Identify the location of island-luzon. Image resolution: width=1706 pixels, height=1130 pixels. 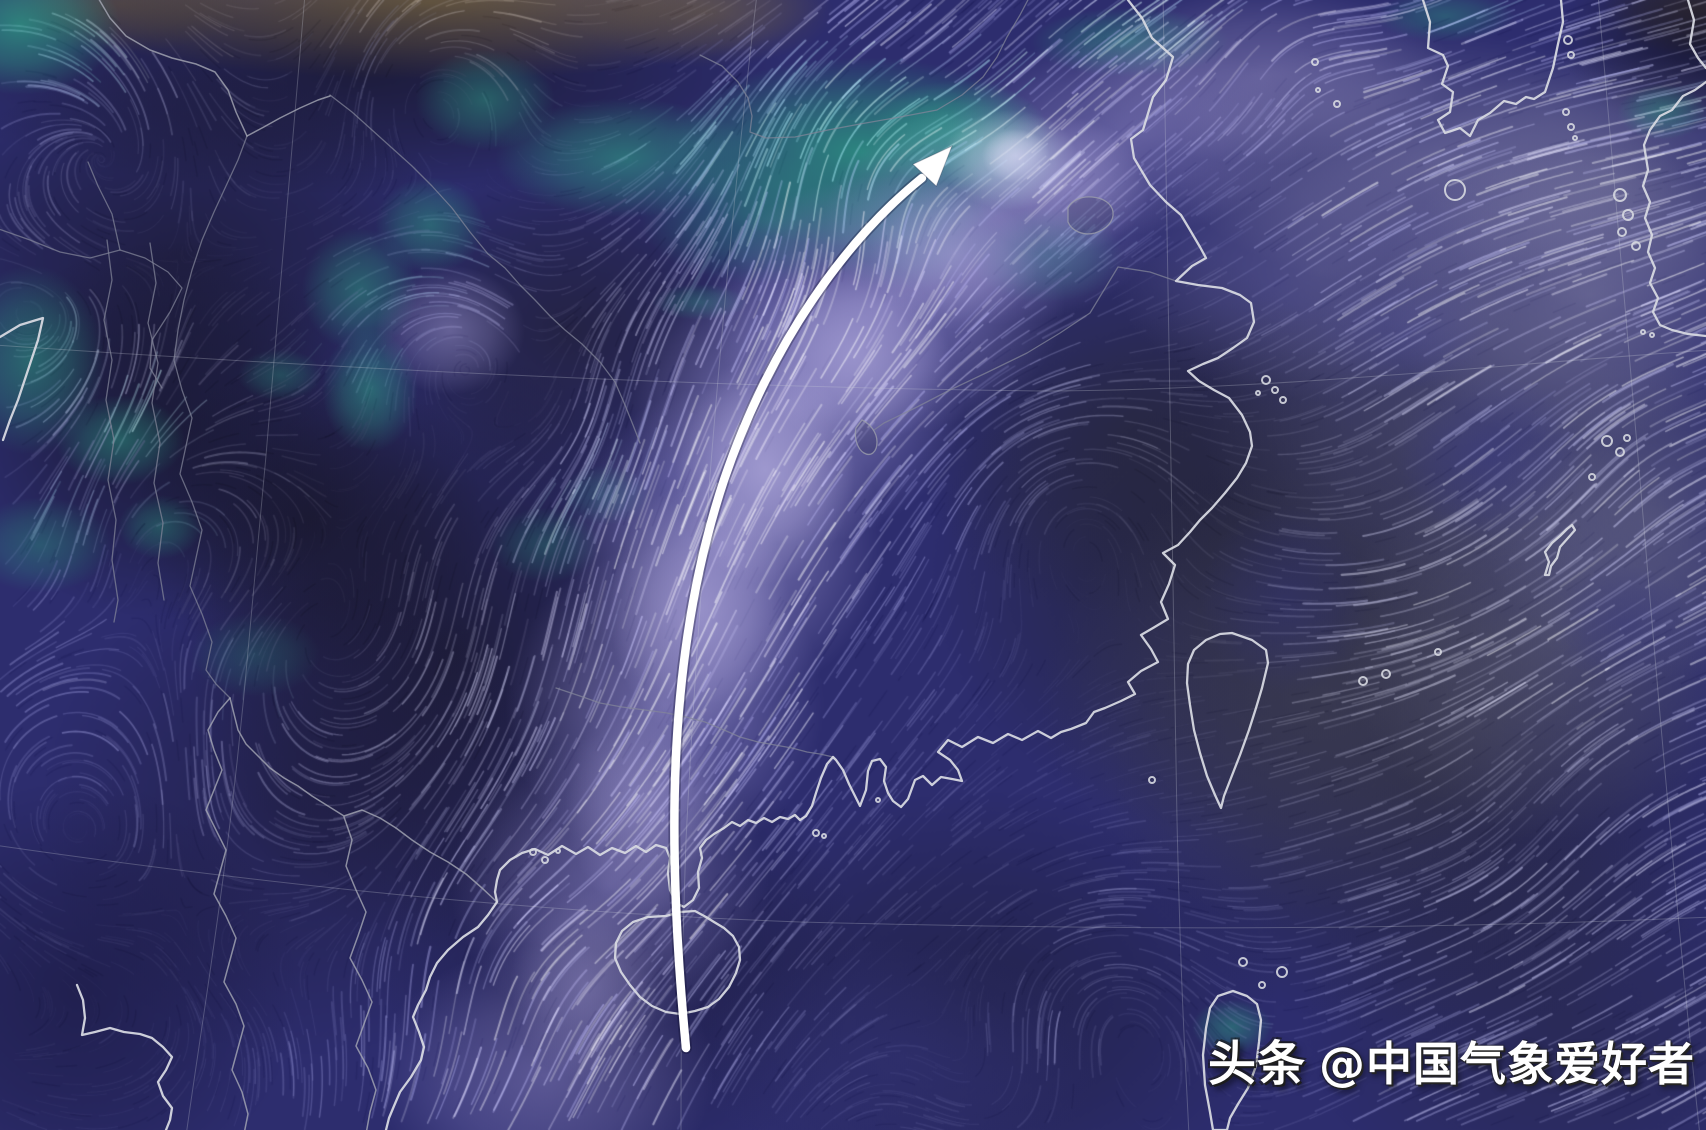
(1232, 1059).